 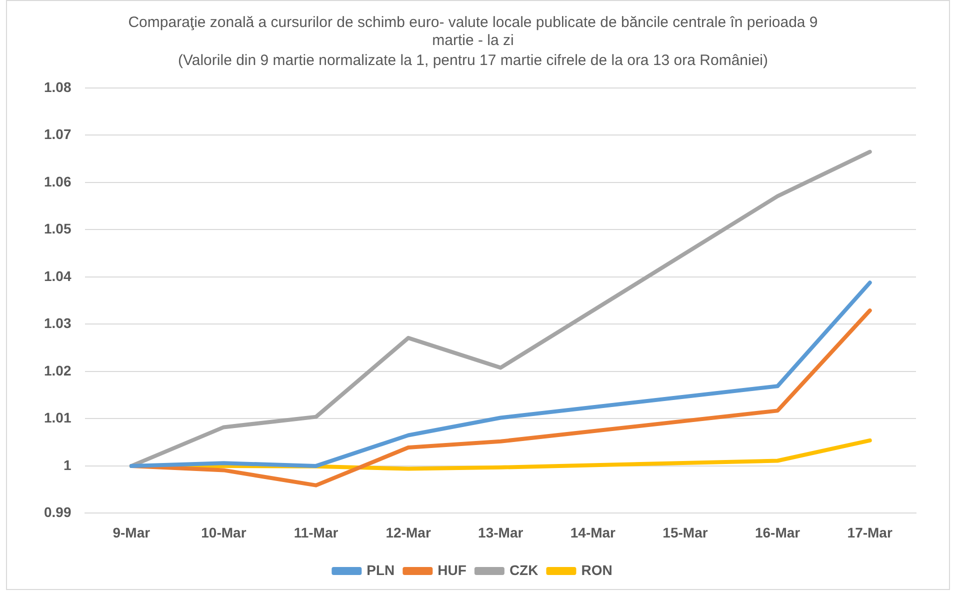 What do you see at coordinates (131, 532) in the screenshot?
I see `x-tick-label: 9-Mar` at bounding box center [131, 532].